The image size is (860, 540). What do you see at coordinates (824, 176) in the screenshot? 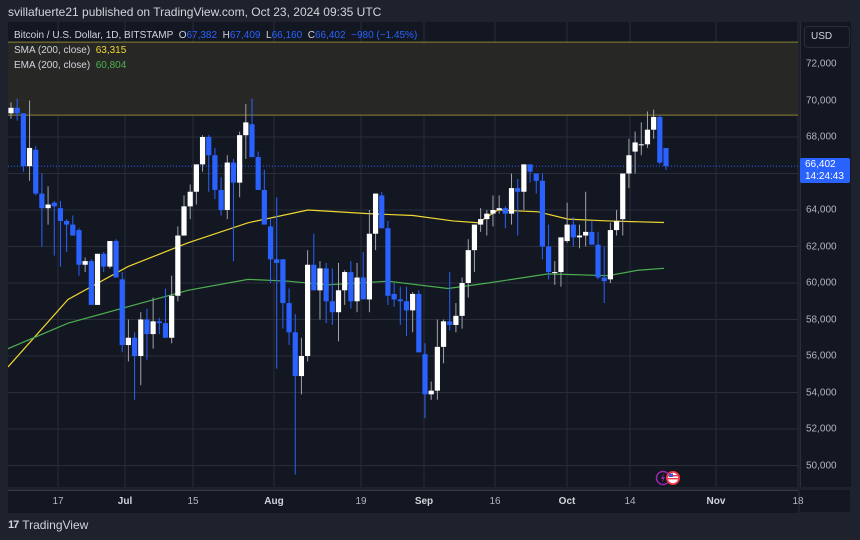
I see `bar-countdown: 14:24:43` at bounding box center [824, 176].